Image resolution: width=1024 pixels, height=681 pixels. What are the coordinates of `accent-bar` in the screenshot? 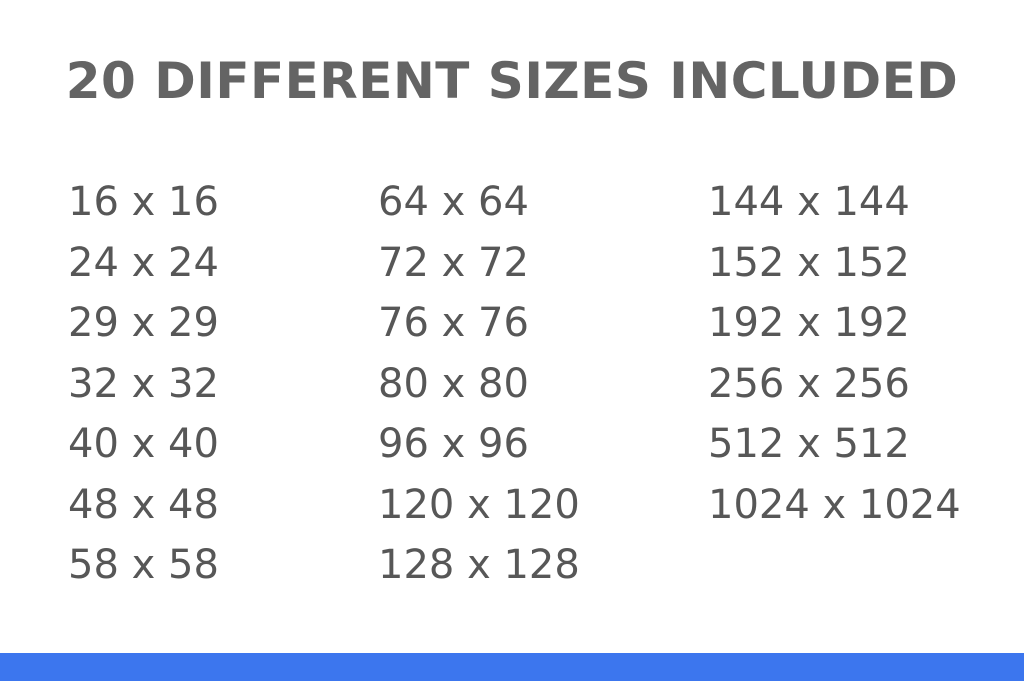 It's located at (512, 667).